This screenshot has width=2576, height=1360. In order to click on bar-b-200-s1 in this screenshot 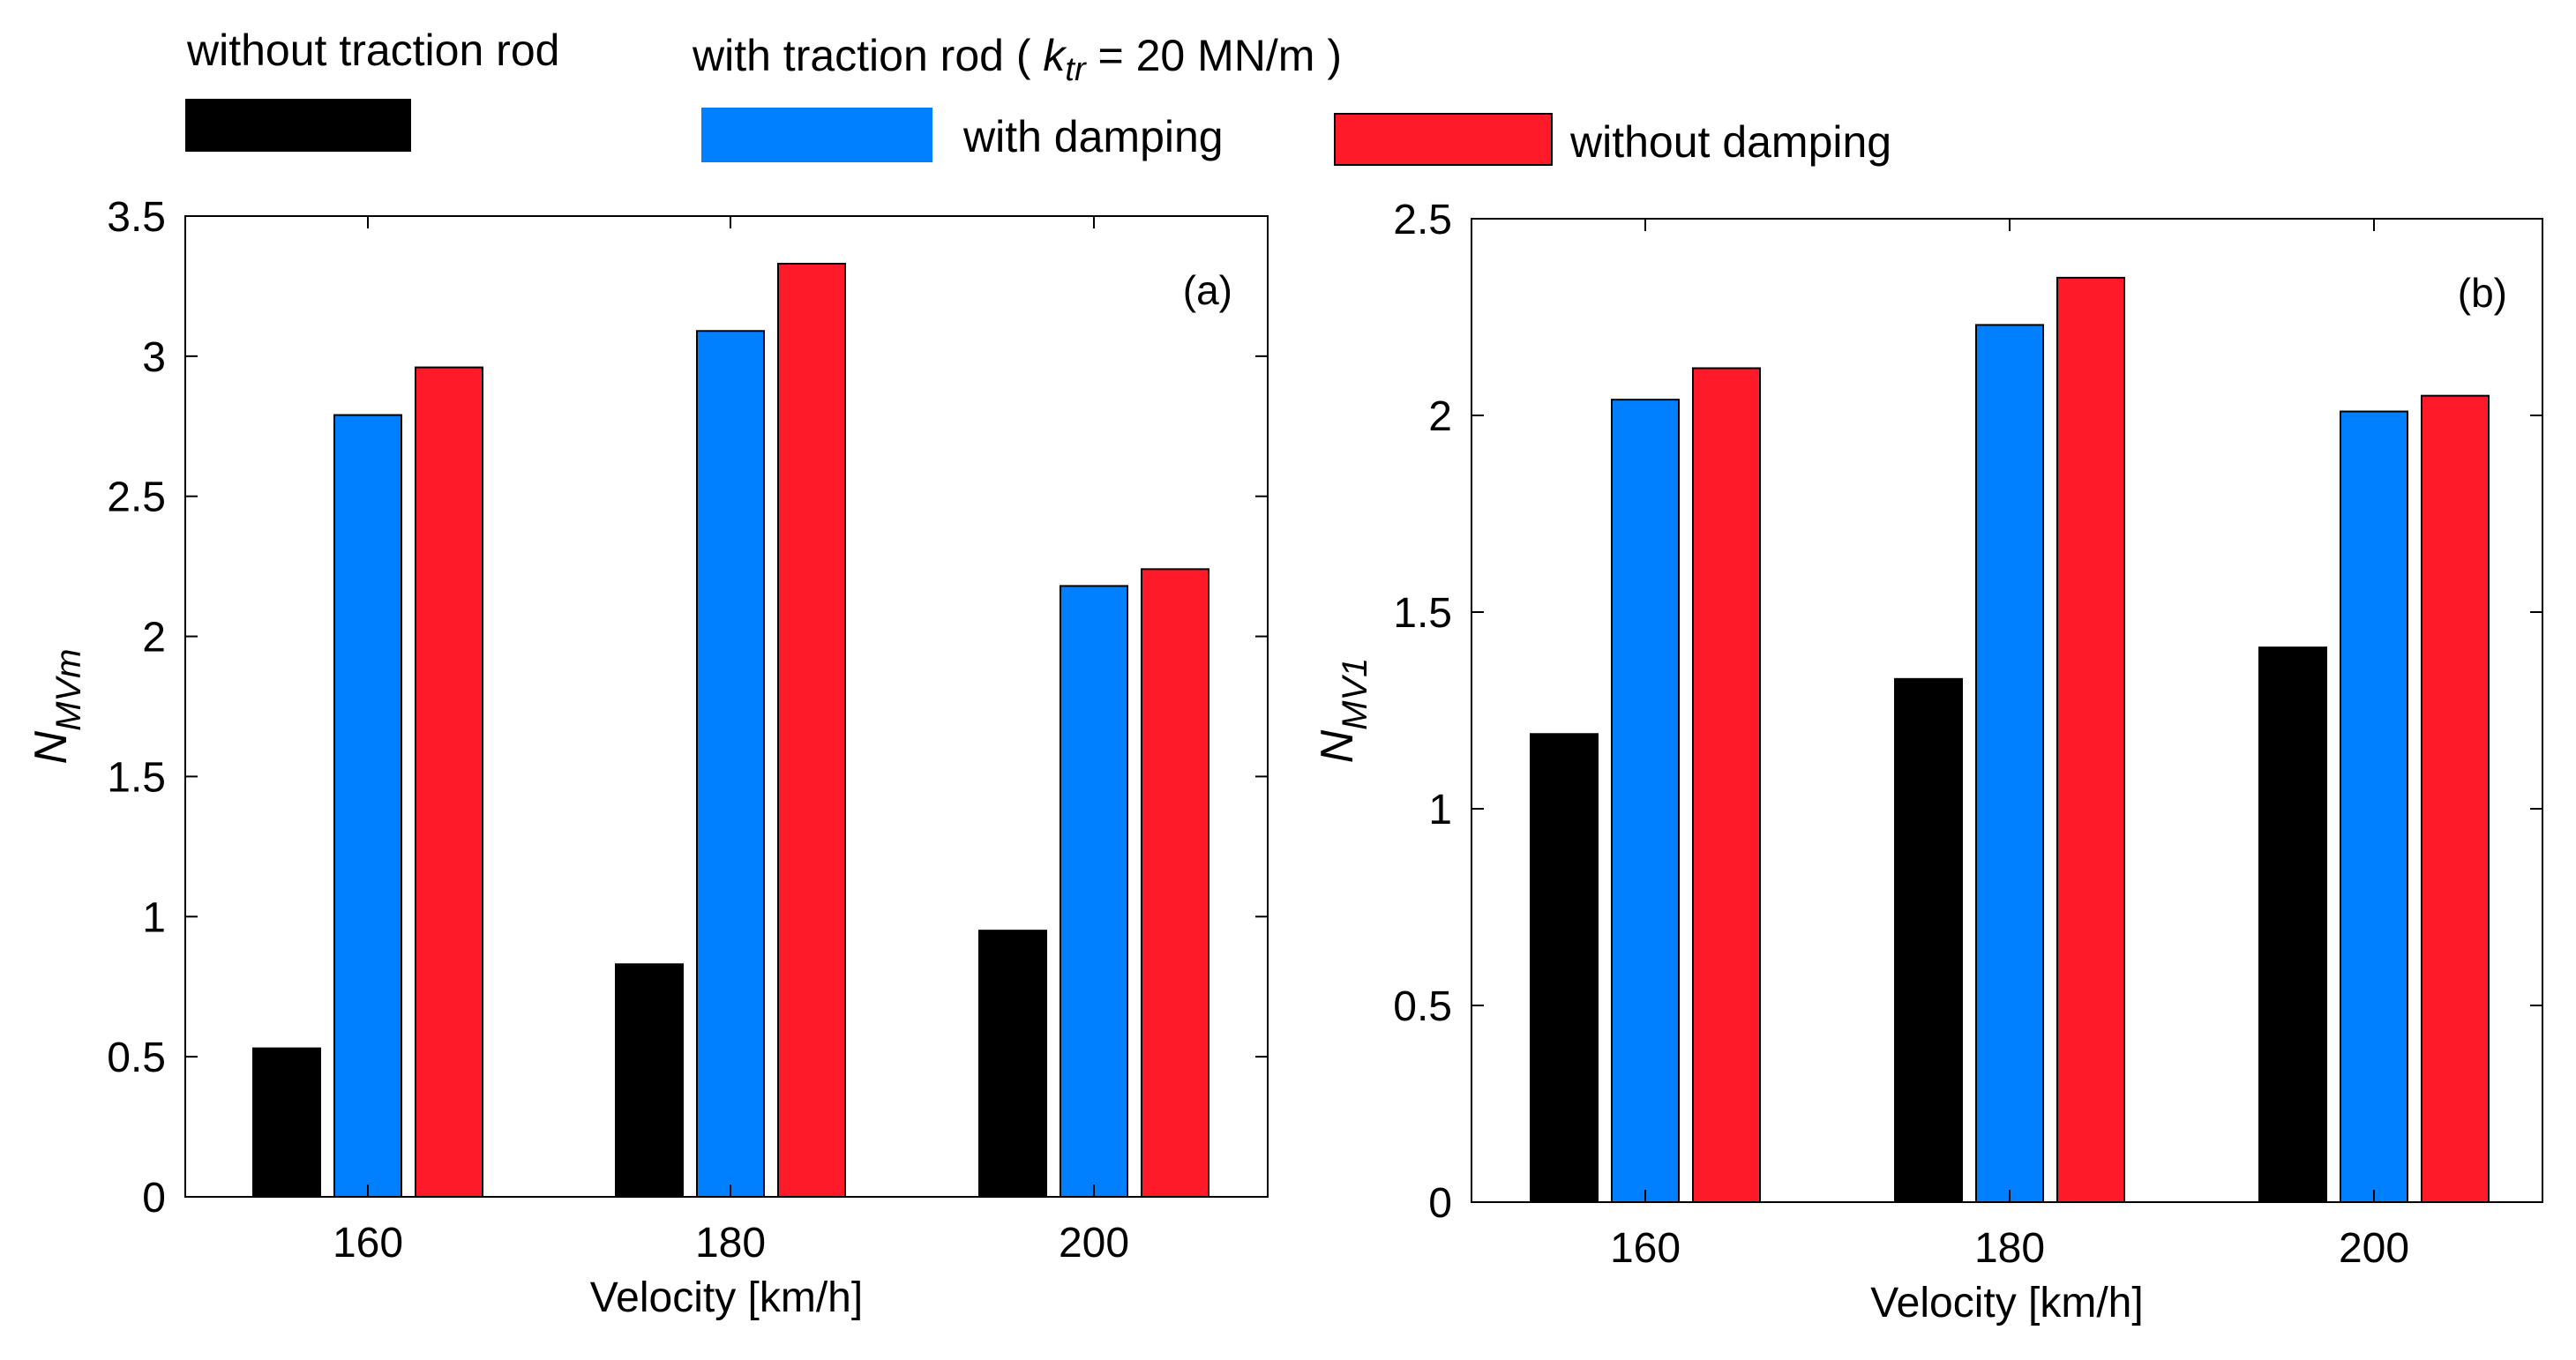, I will do `click(2374, 807)`.